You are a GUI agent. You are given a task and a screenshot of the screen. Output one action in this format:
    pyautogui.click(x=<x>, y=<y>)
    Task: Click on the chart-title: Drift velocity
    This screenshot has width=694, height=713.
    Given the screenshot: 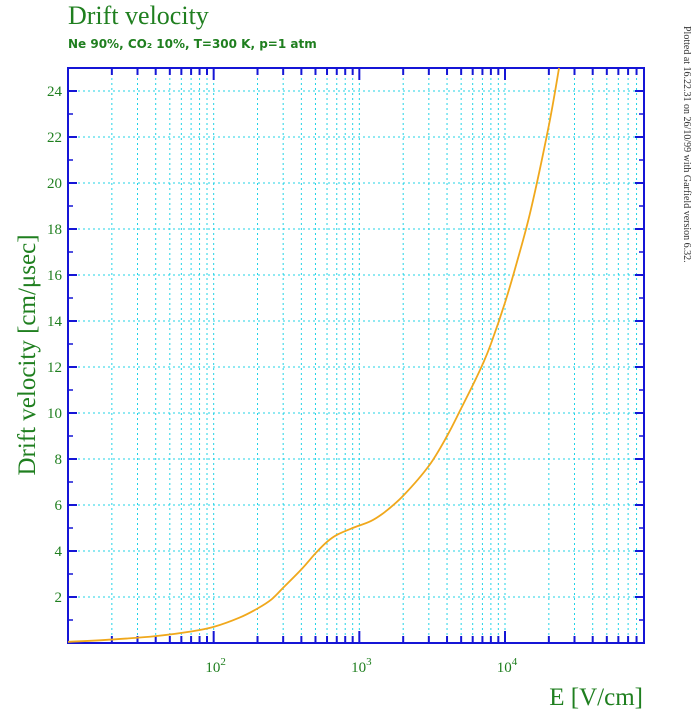 What is the action you would take?
    pyautogui.click(x=138, y=15)
    